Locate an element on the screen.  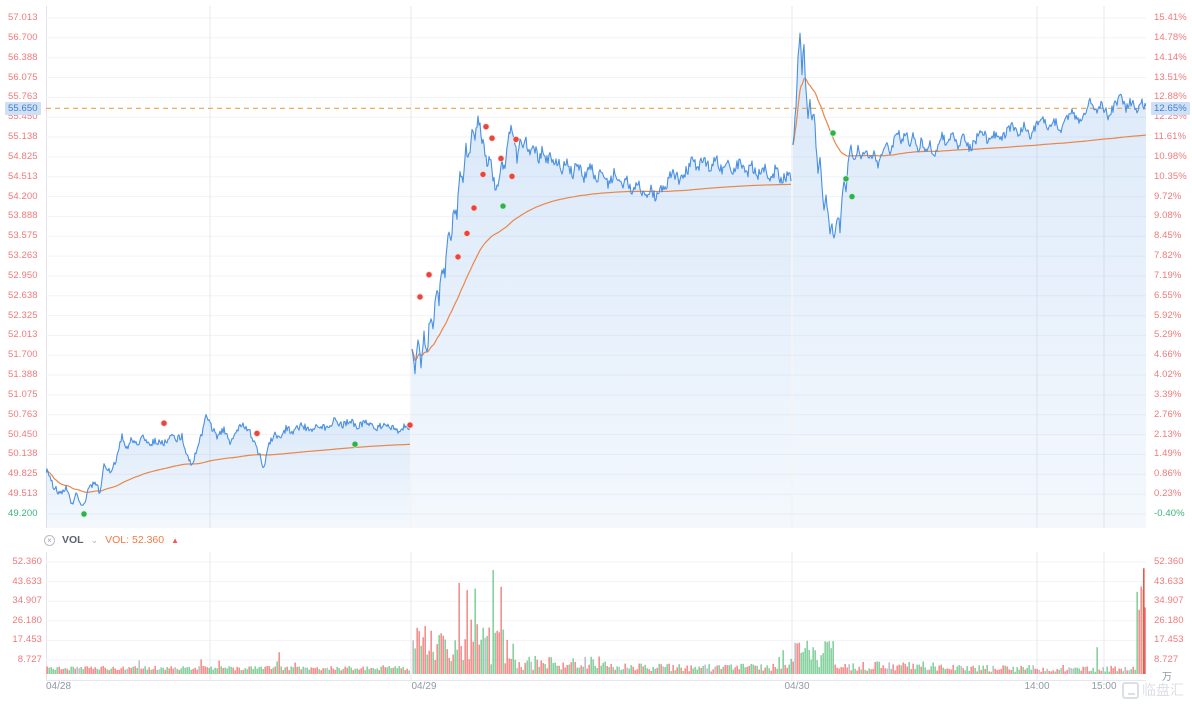
price-tick-label: 51.700 is located at coordinates (23, 355).